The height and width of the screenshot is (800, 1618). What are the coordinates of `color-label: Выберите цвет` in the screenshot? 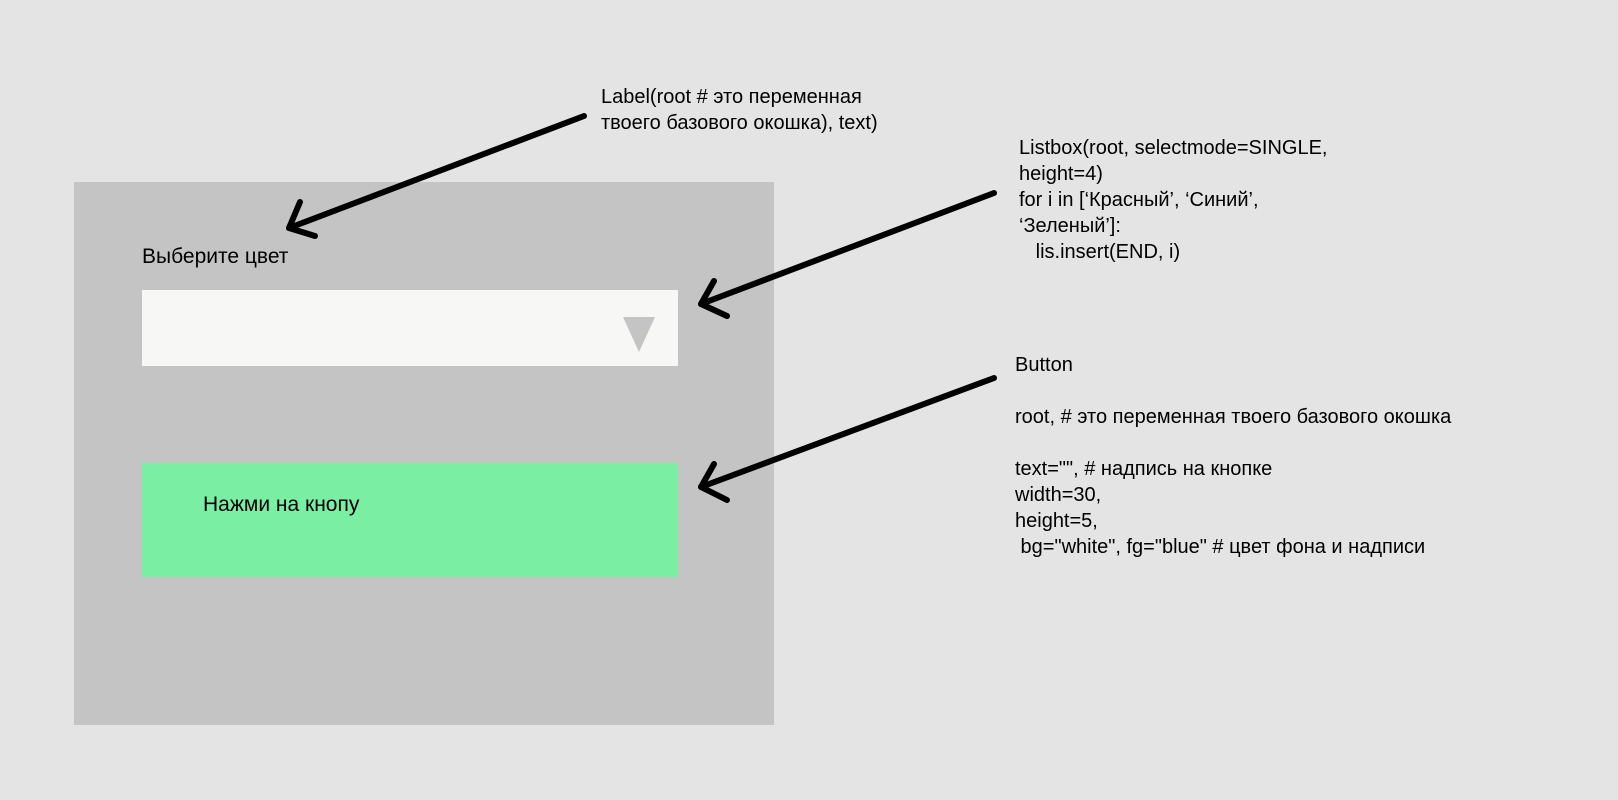 It's located at (215, 256).